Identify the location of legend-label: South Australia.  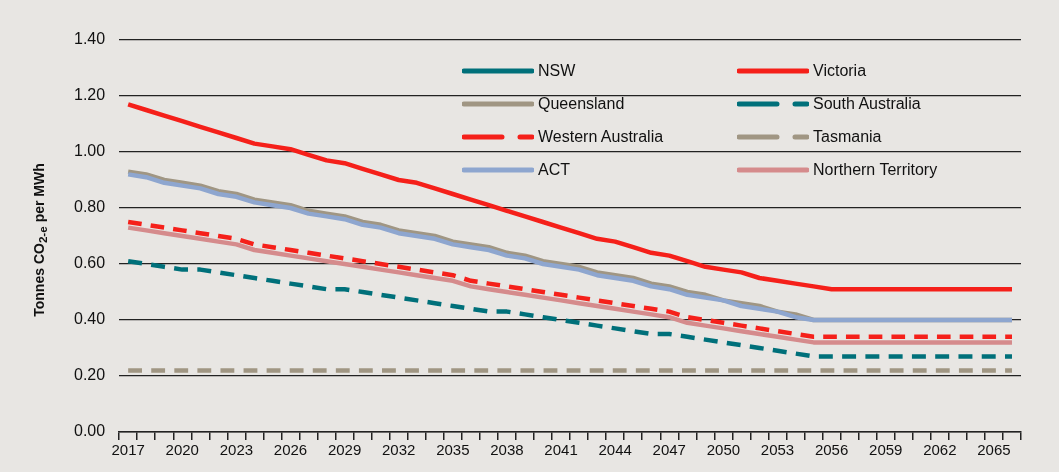
(867, 104).